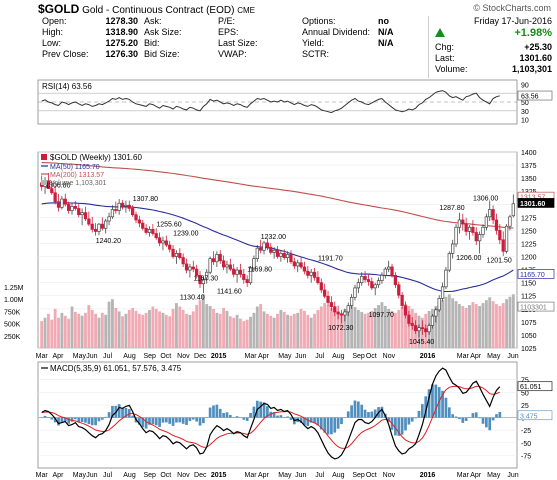 The width and height of the screenshot is (557, 480). What do you see at coordinates (532, 275) in the screenshot?
I see `price-last-tag: 1165.70` at bounding box center [532, 275].